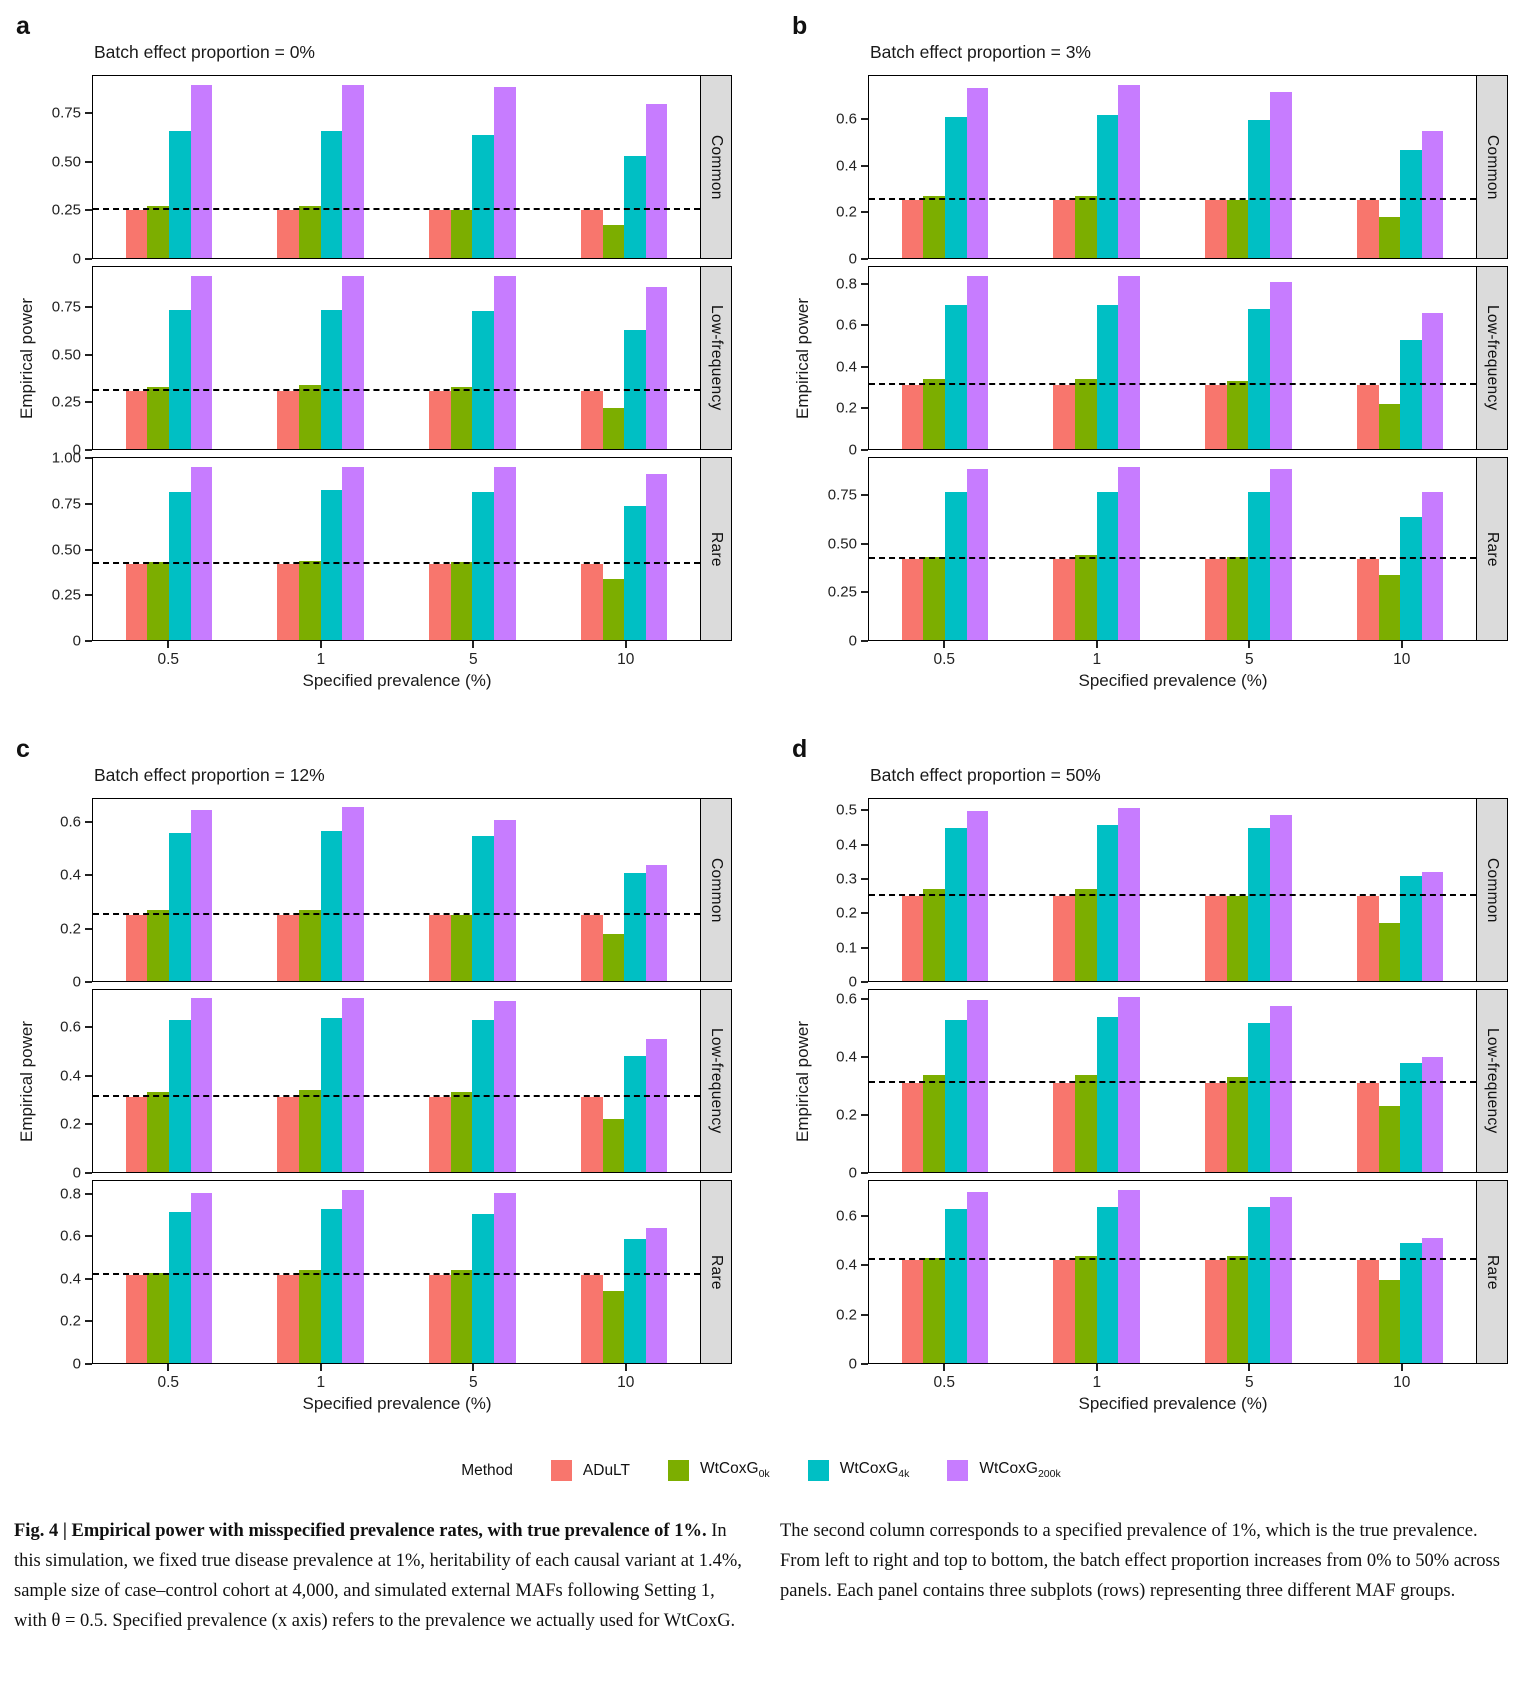 This screenshot has height=1702, width=1524. What do you see at coordinates (209, 775) in the screenshot?
I see `panel-title: Batch effect proportion = 12%` at bounding box center [209, 775].